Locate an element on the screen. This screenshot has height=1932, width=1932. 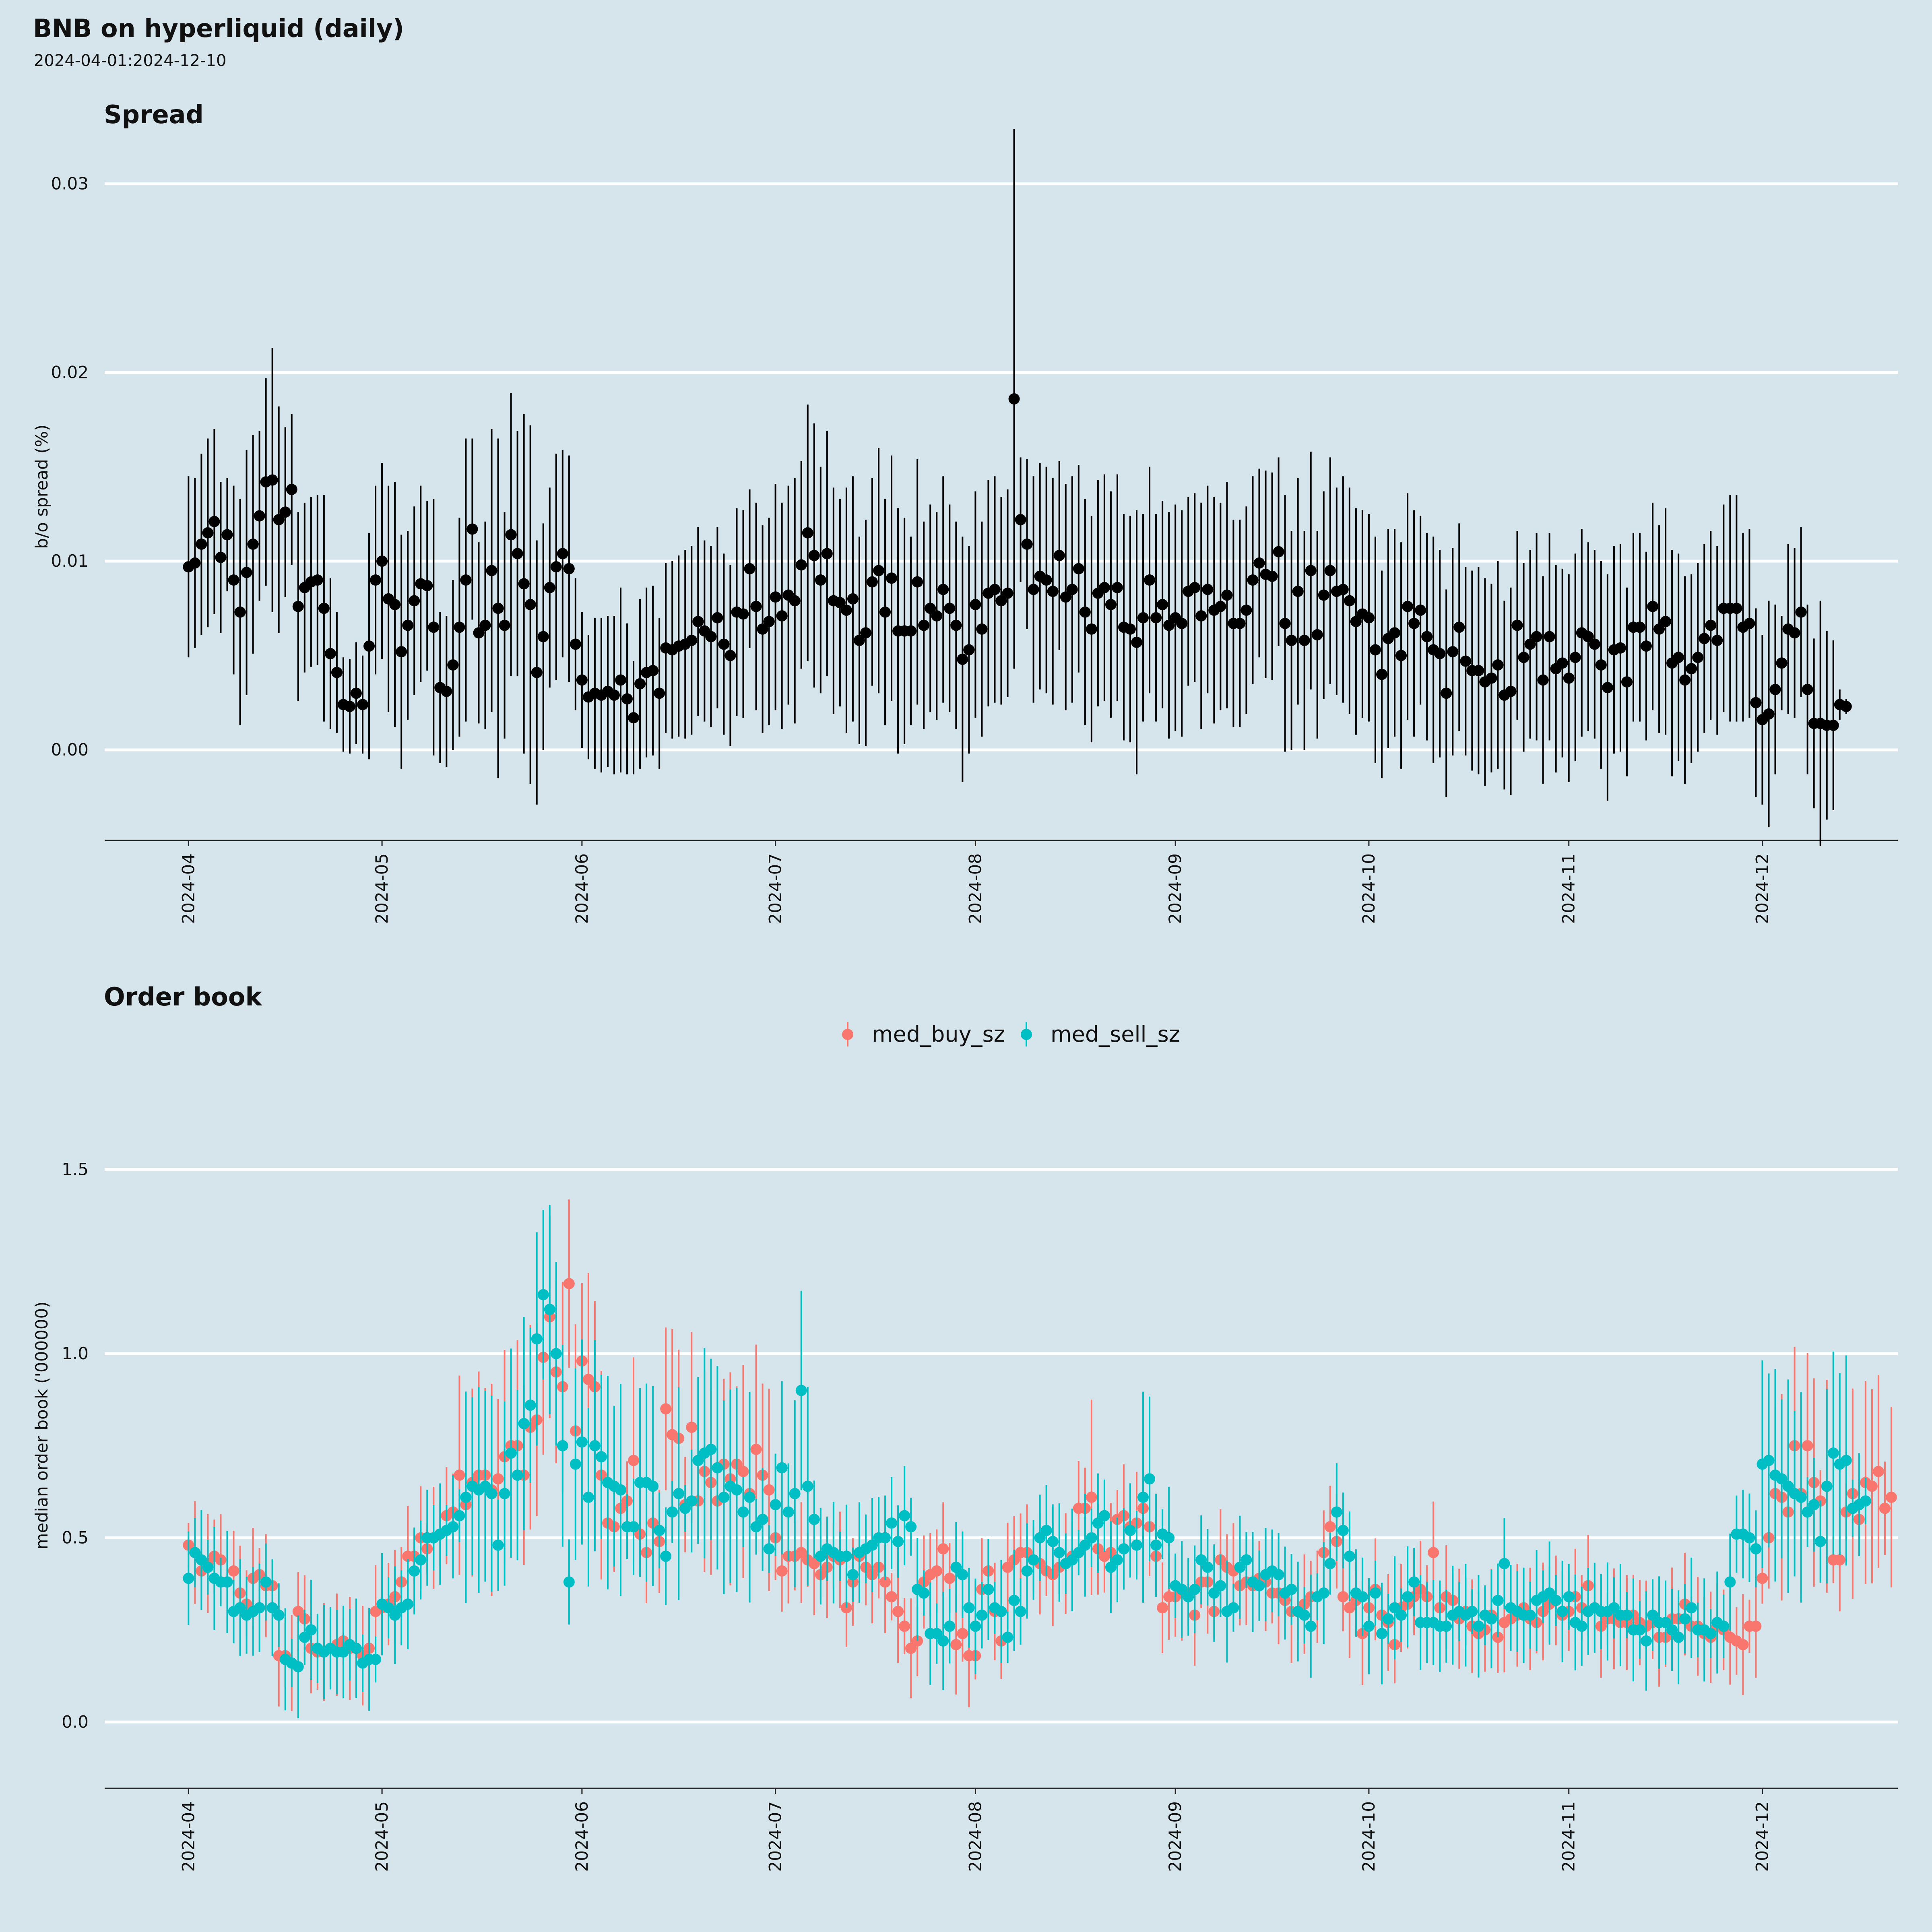
x-tick-label: 2024-08 is located at coordinates (975, 1836).